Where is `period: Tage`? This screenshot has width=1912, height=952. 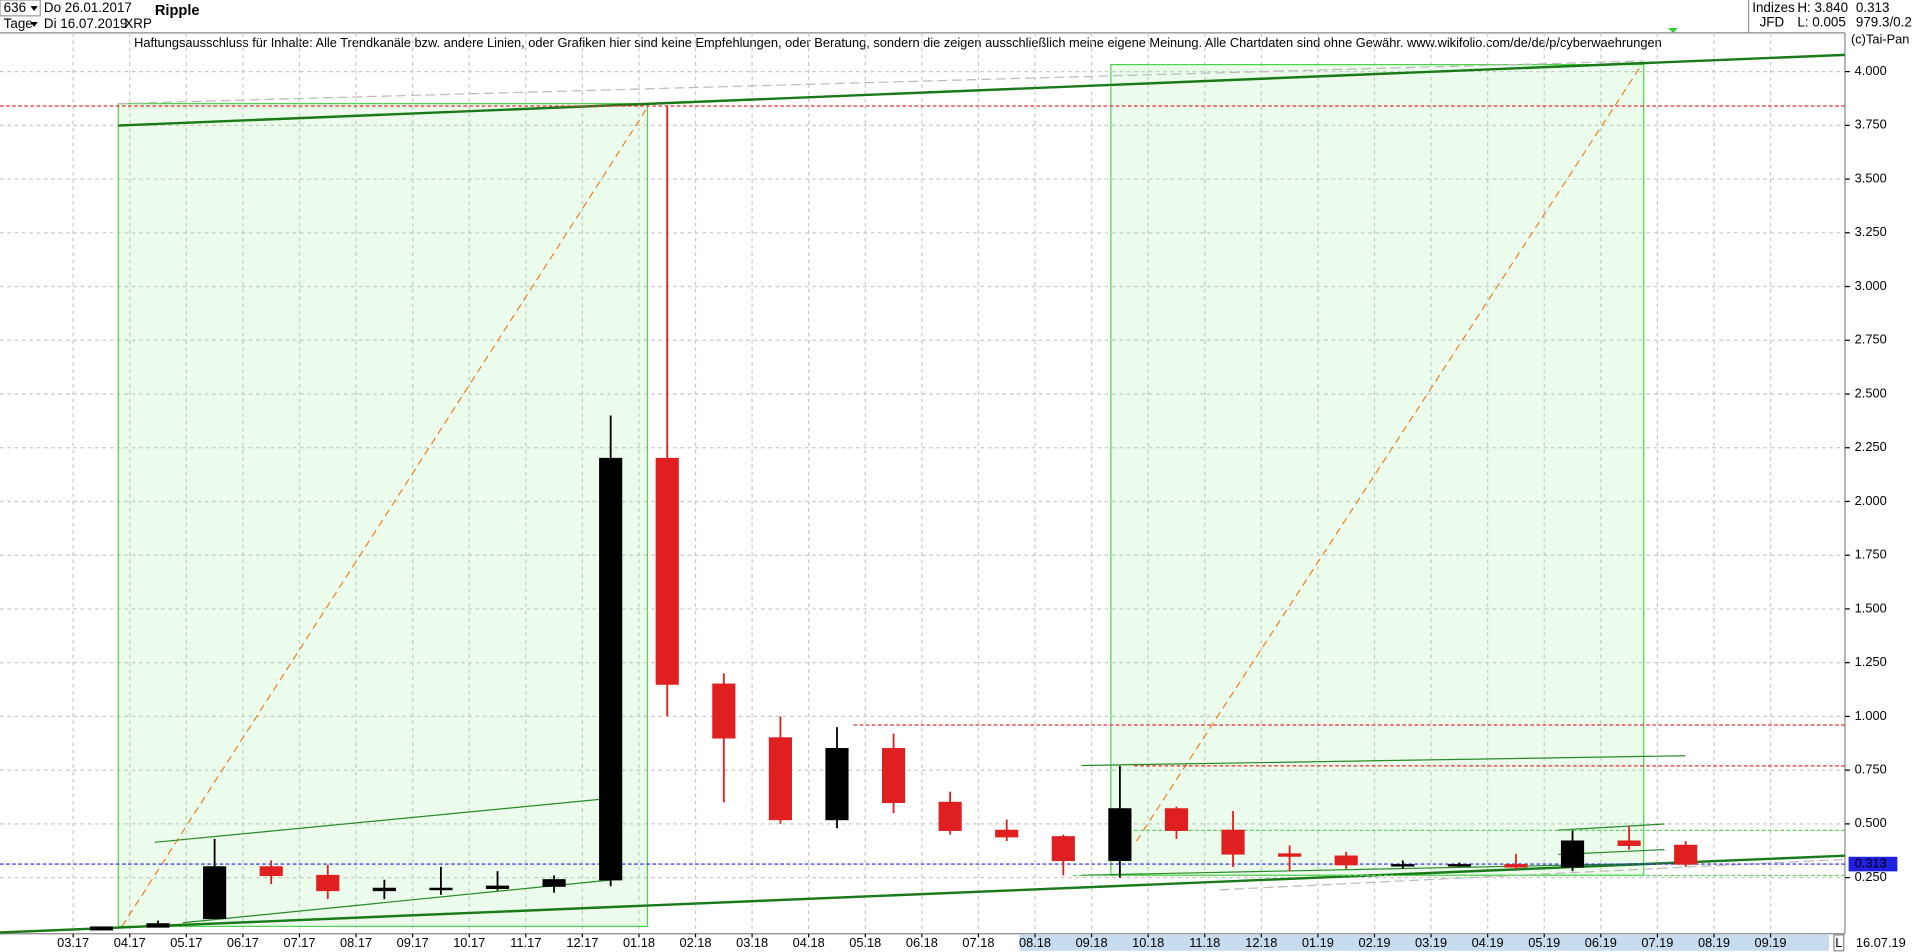 period: Tage is located at coordinates (18, 23).